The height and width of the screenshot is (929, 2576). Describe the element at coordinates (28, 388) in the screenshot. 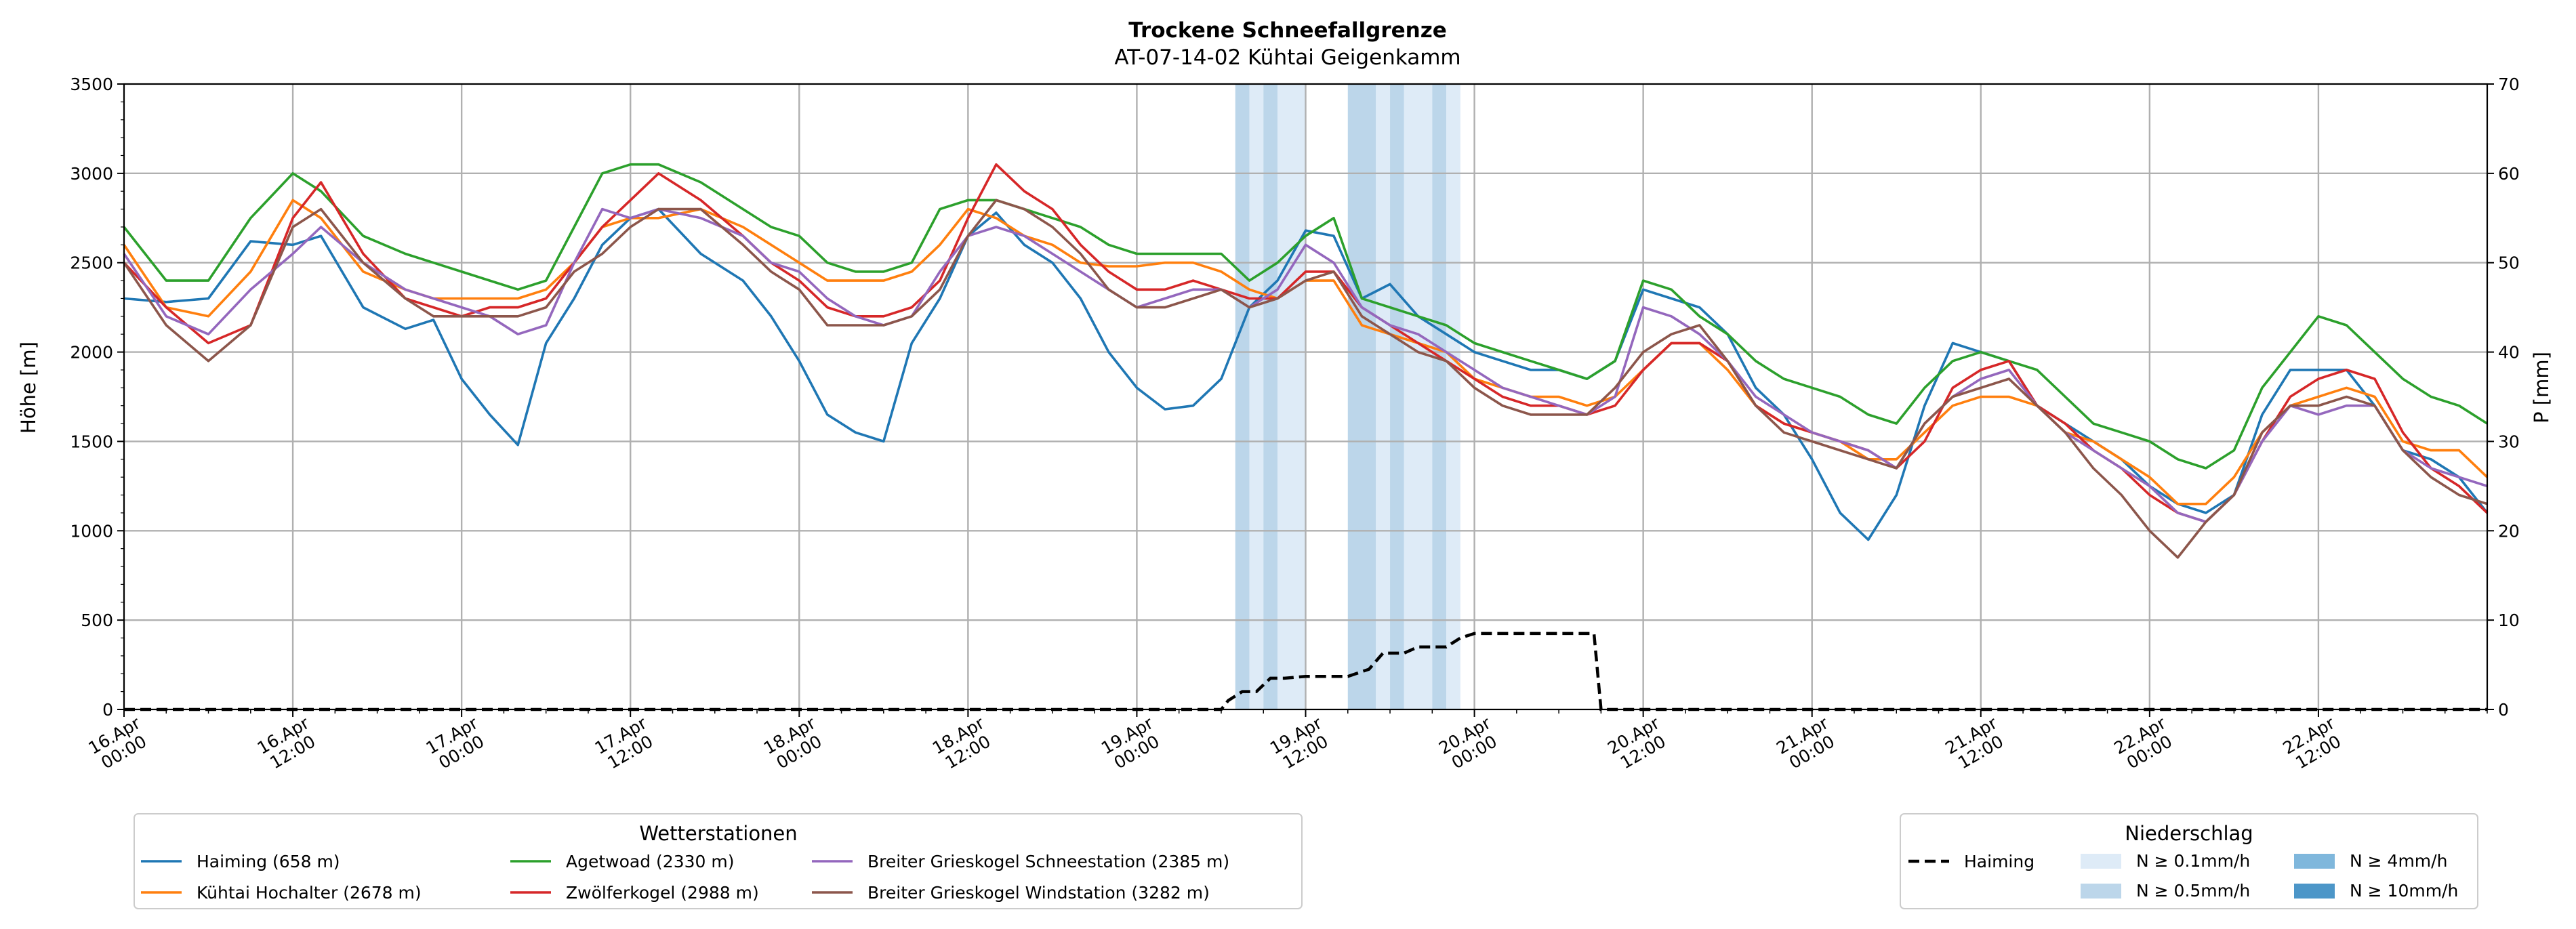

I see `y-axis-label: Höhe [m]` at that location.